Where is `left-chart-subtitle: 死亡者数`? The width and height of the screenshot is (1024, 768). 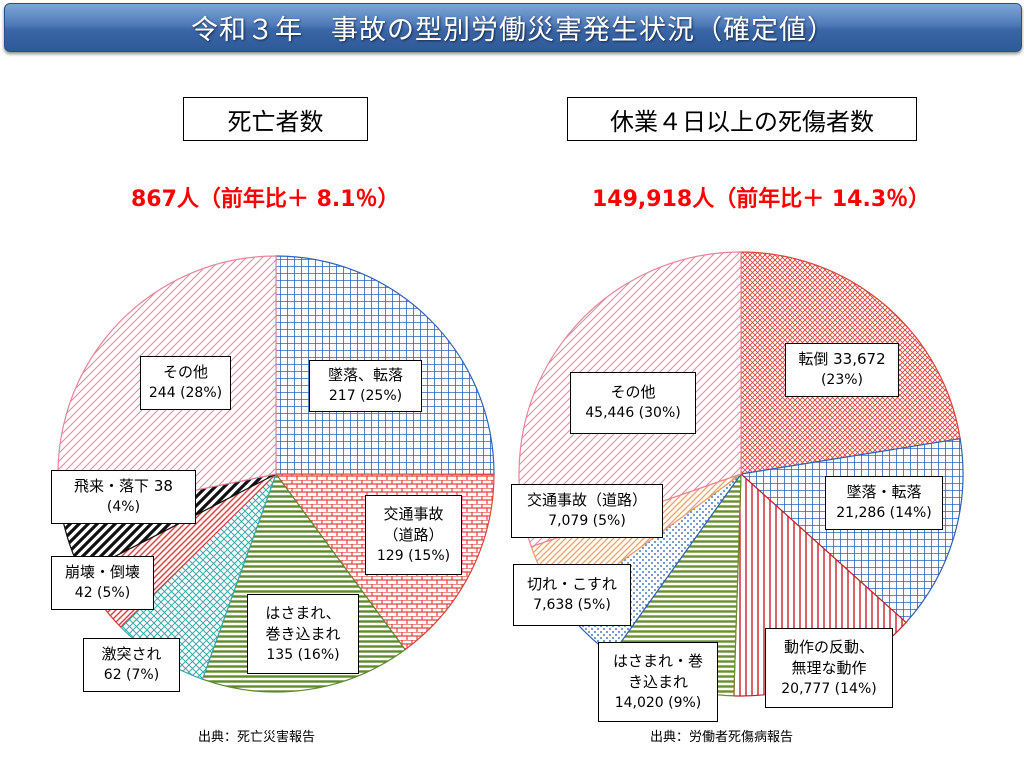
left-chart-subtitle: 死亡者数 is located at coordinates (275, 119).